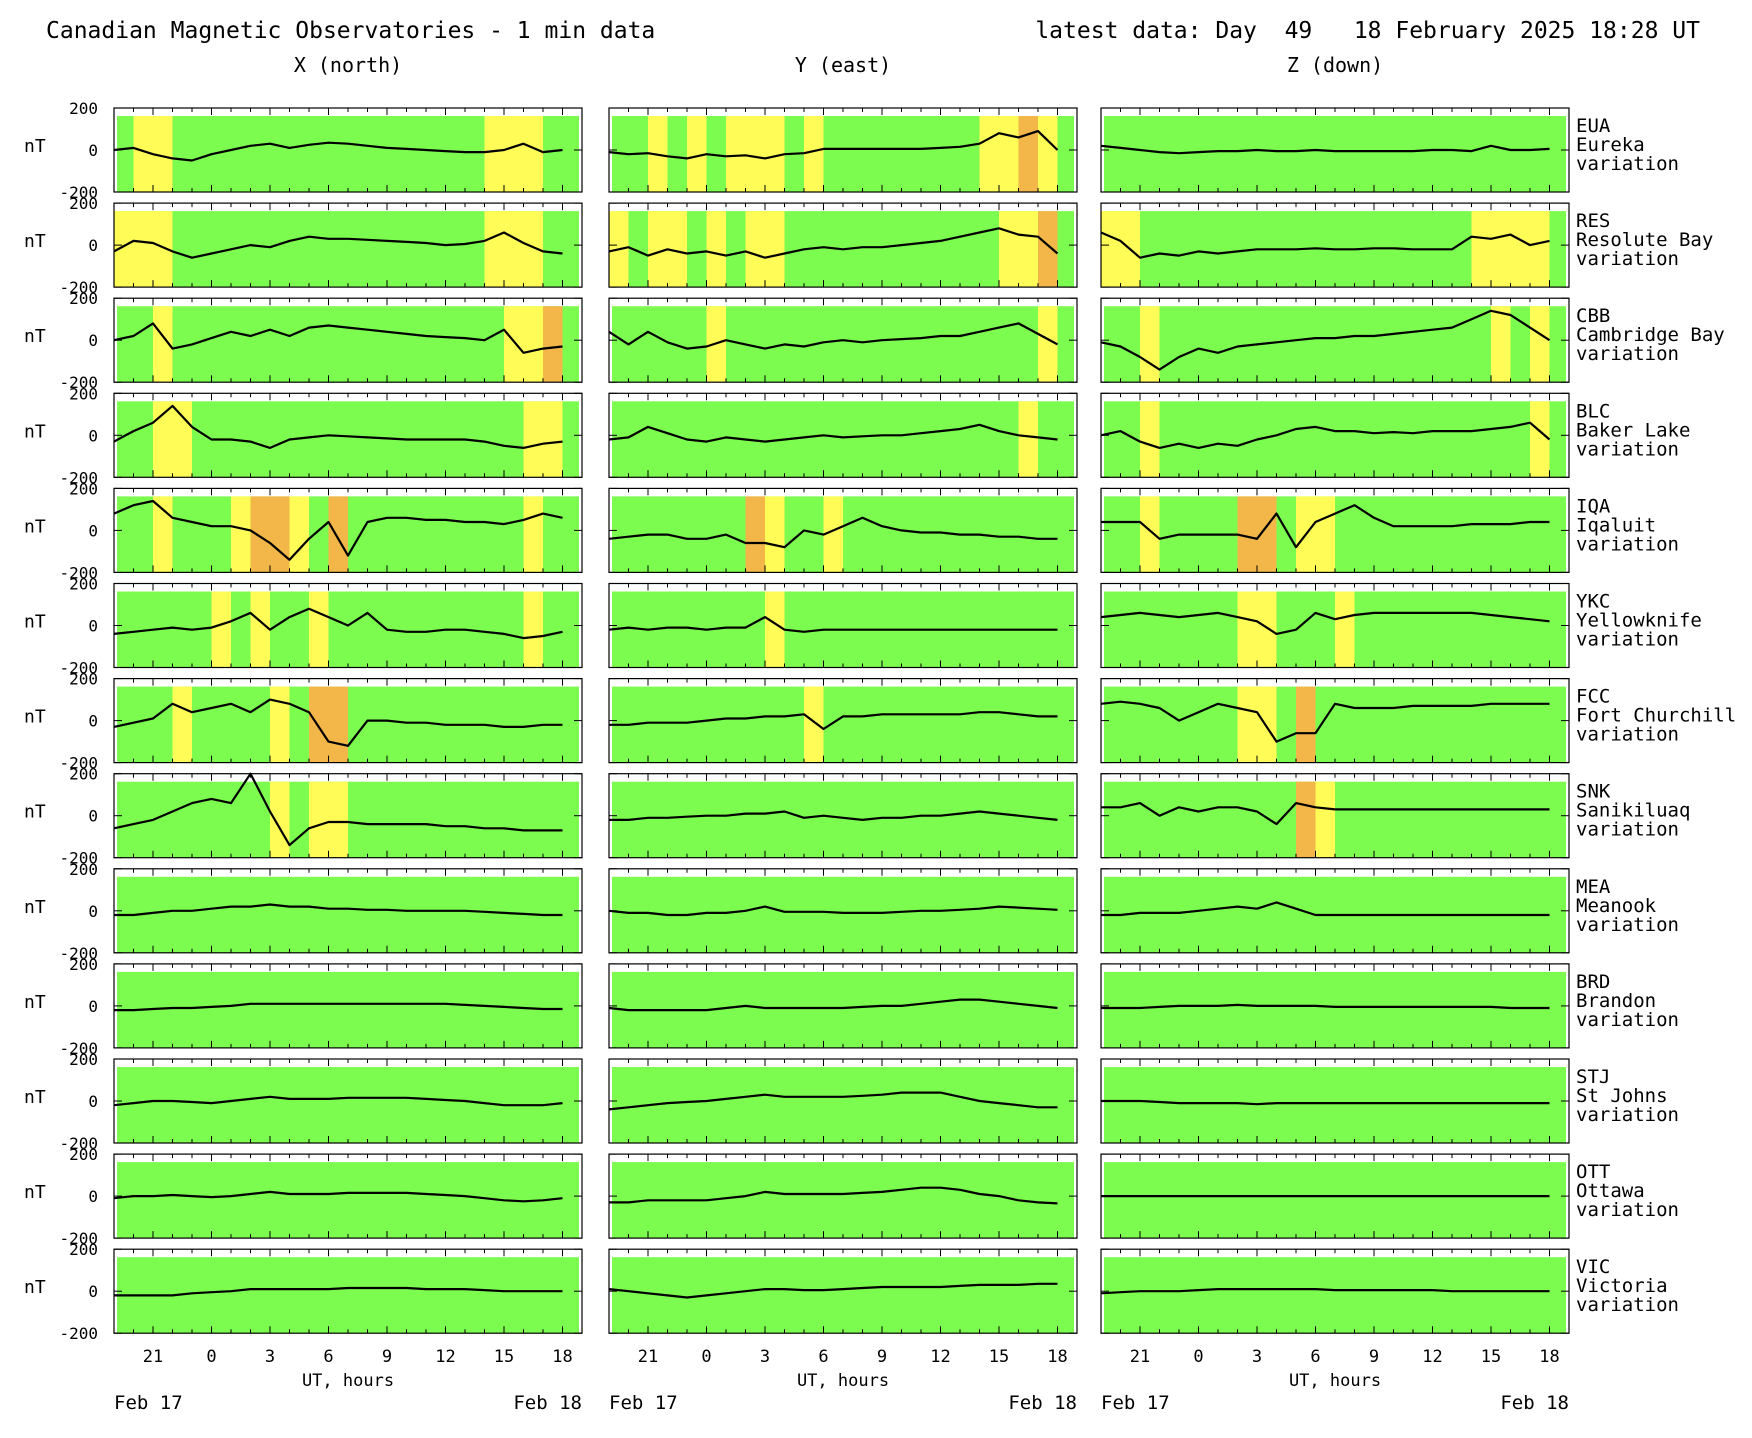 This screenshot has width=1752, height=1438. Describe the element at coordinates (1335, 1291) in the screenshot. I see `panel-vic-z` at that location.